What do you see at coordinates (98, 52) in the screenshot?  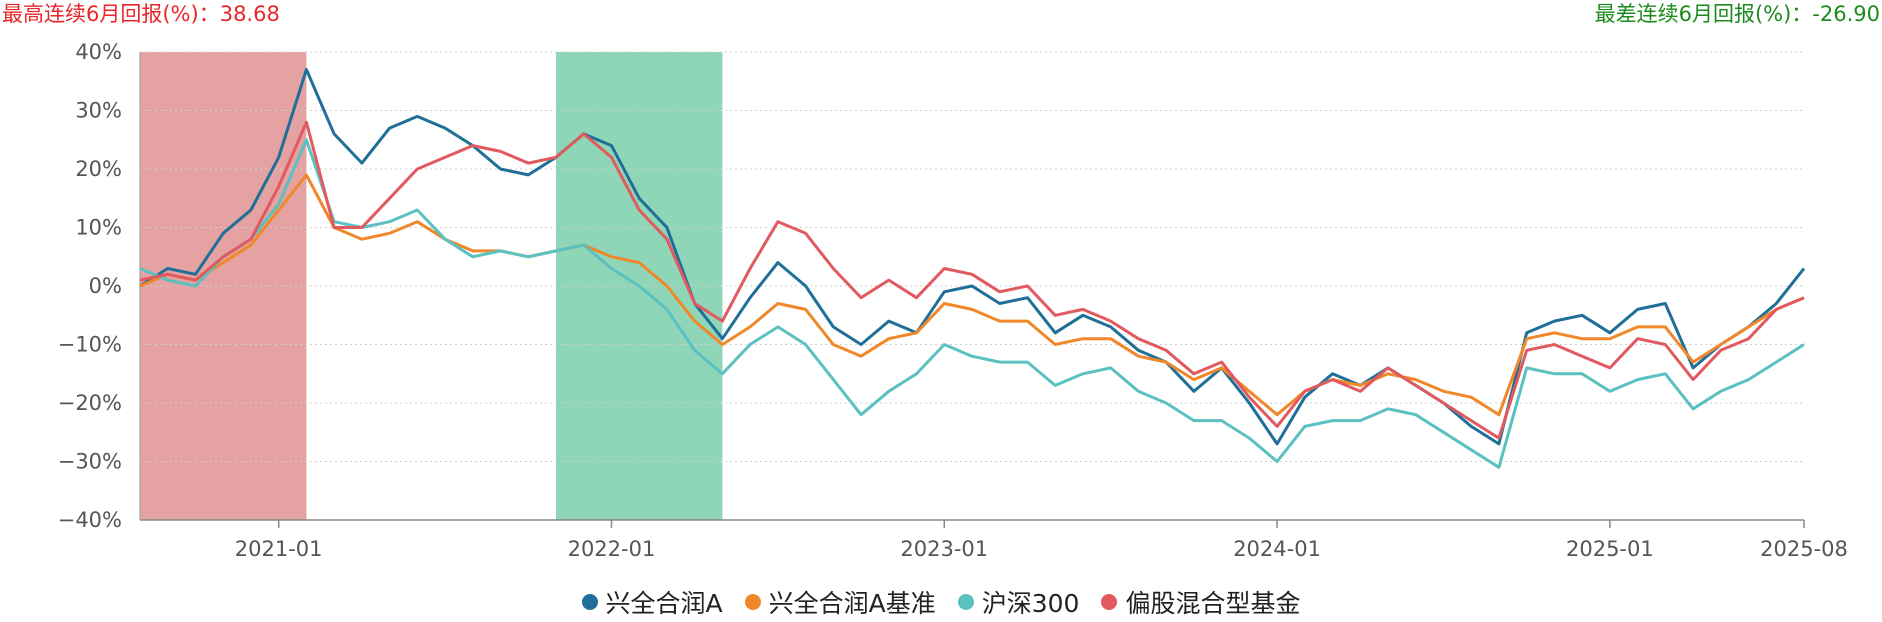 I see `y-tick-label: 40%` at bounding box center [98, 52].